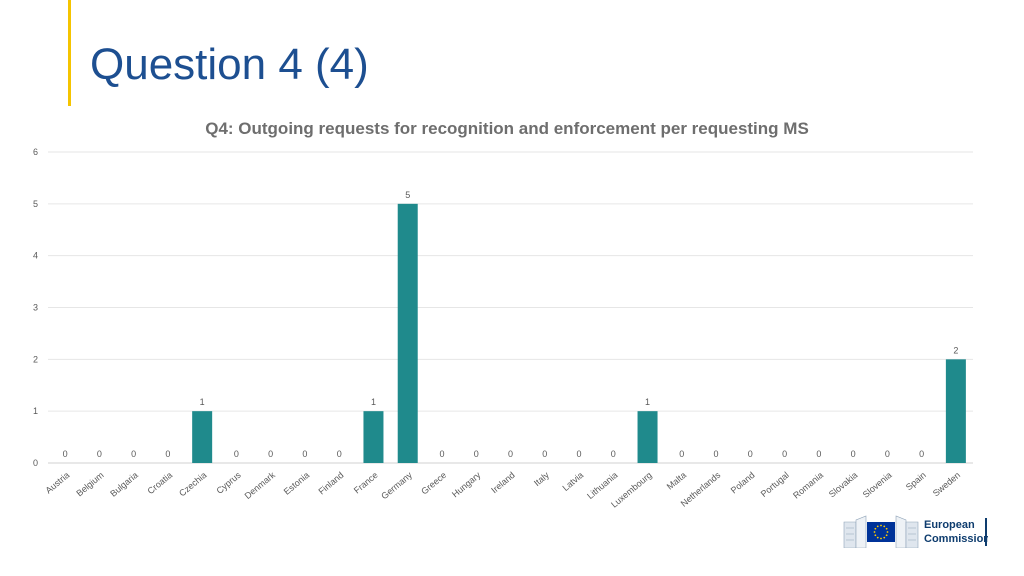  I want to click on data-label-portugal: 0, so click(784, 454).